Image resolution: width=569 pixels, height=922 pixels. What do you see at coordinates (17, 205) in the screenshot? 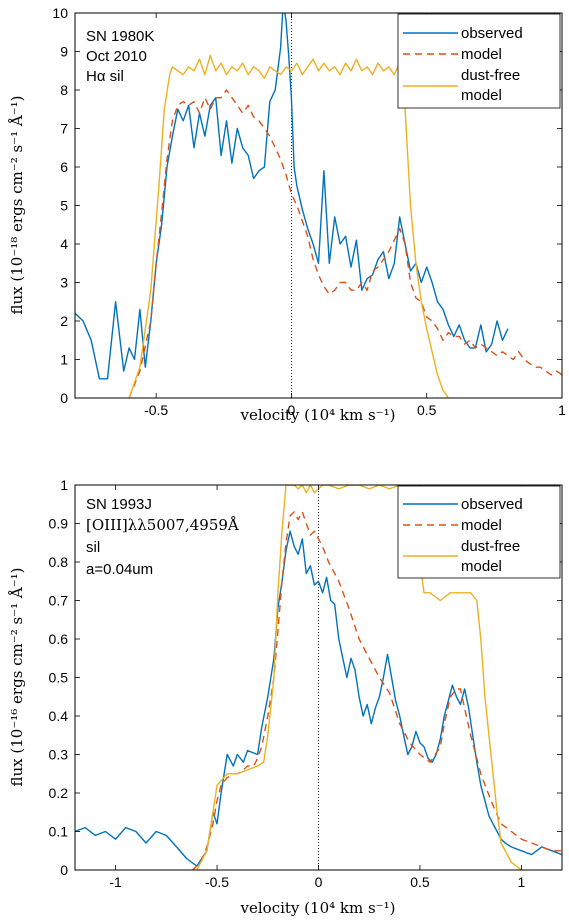
I see `y-axis-label-1: flux (10⁻¹⁸ ergs cm⁻² s⁻¹ Å⁻¹)` at bounding box center [17, 205].